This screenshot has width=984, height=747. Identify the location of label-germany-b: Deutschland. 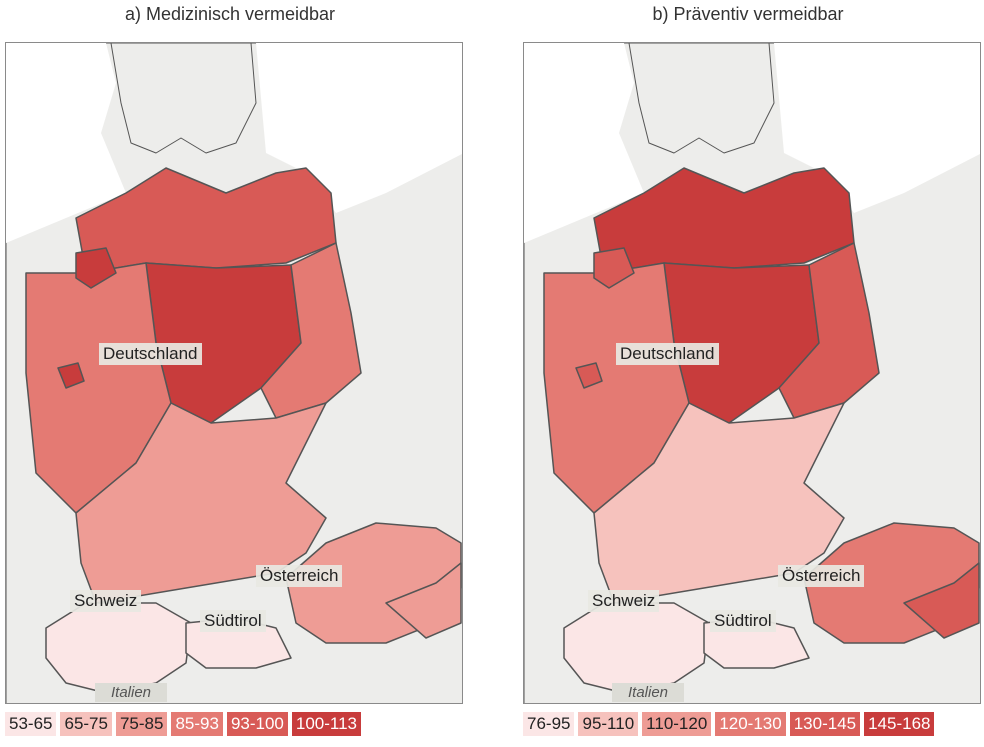
(667, 354).